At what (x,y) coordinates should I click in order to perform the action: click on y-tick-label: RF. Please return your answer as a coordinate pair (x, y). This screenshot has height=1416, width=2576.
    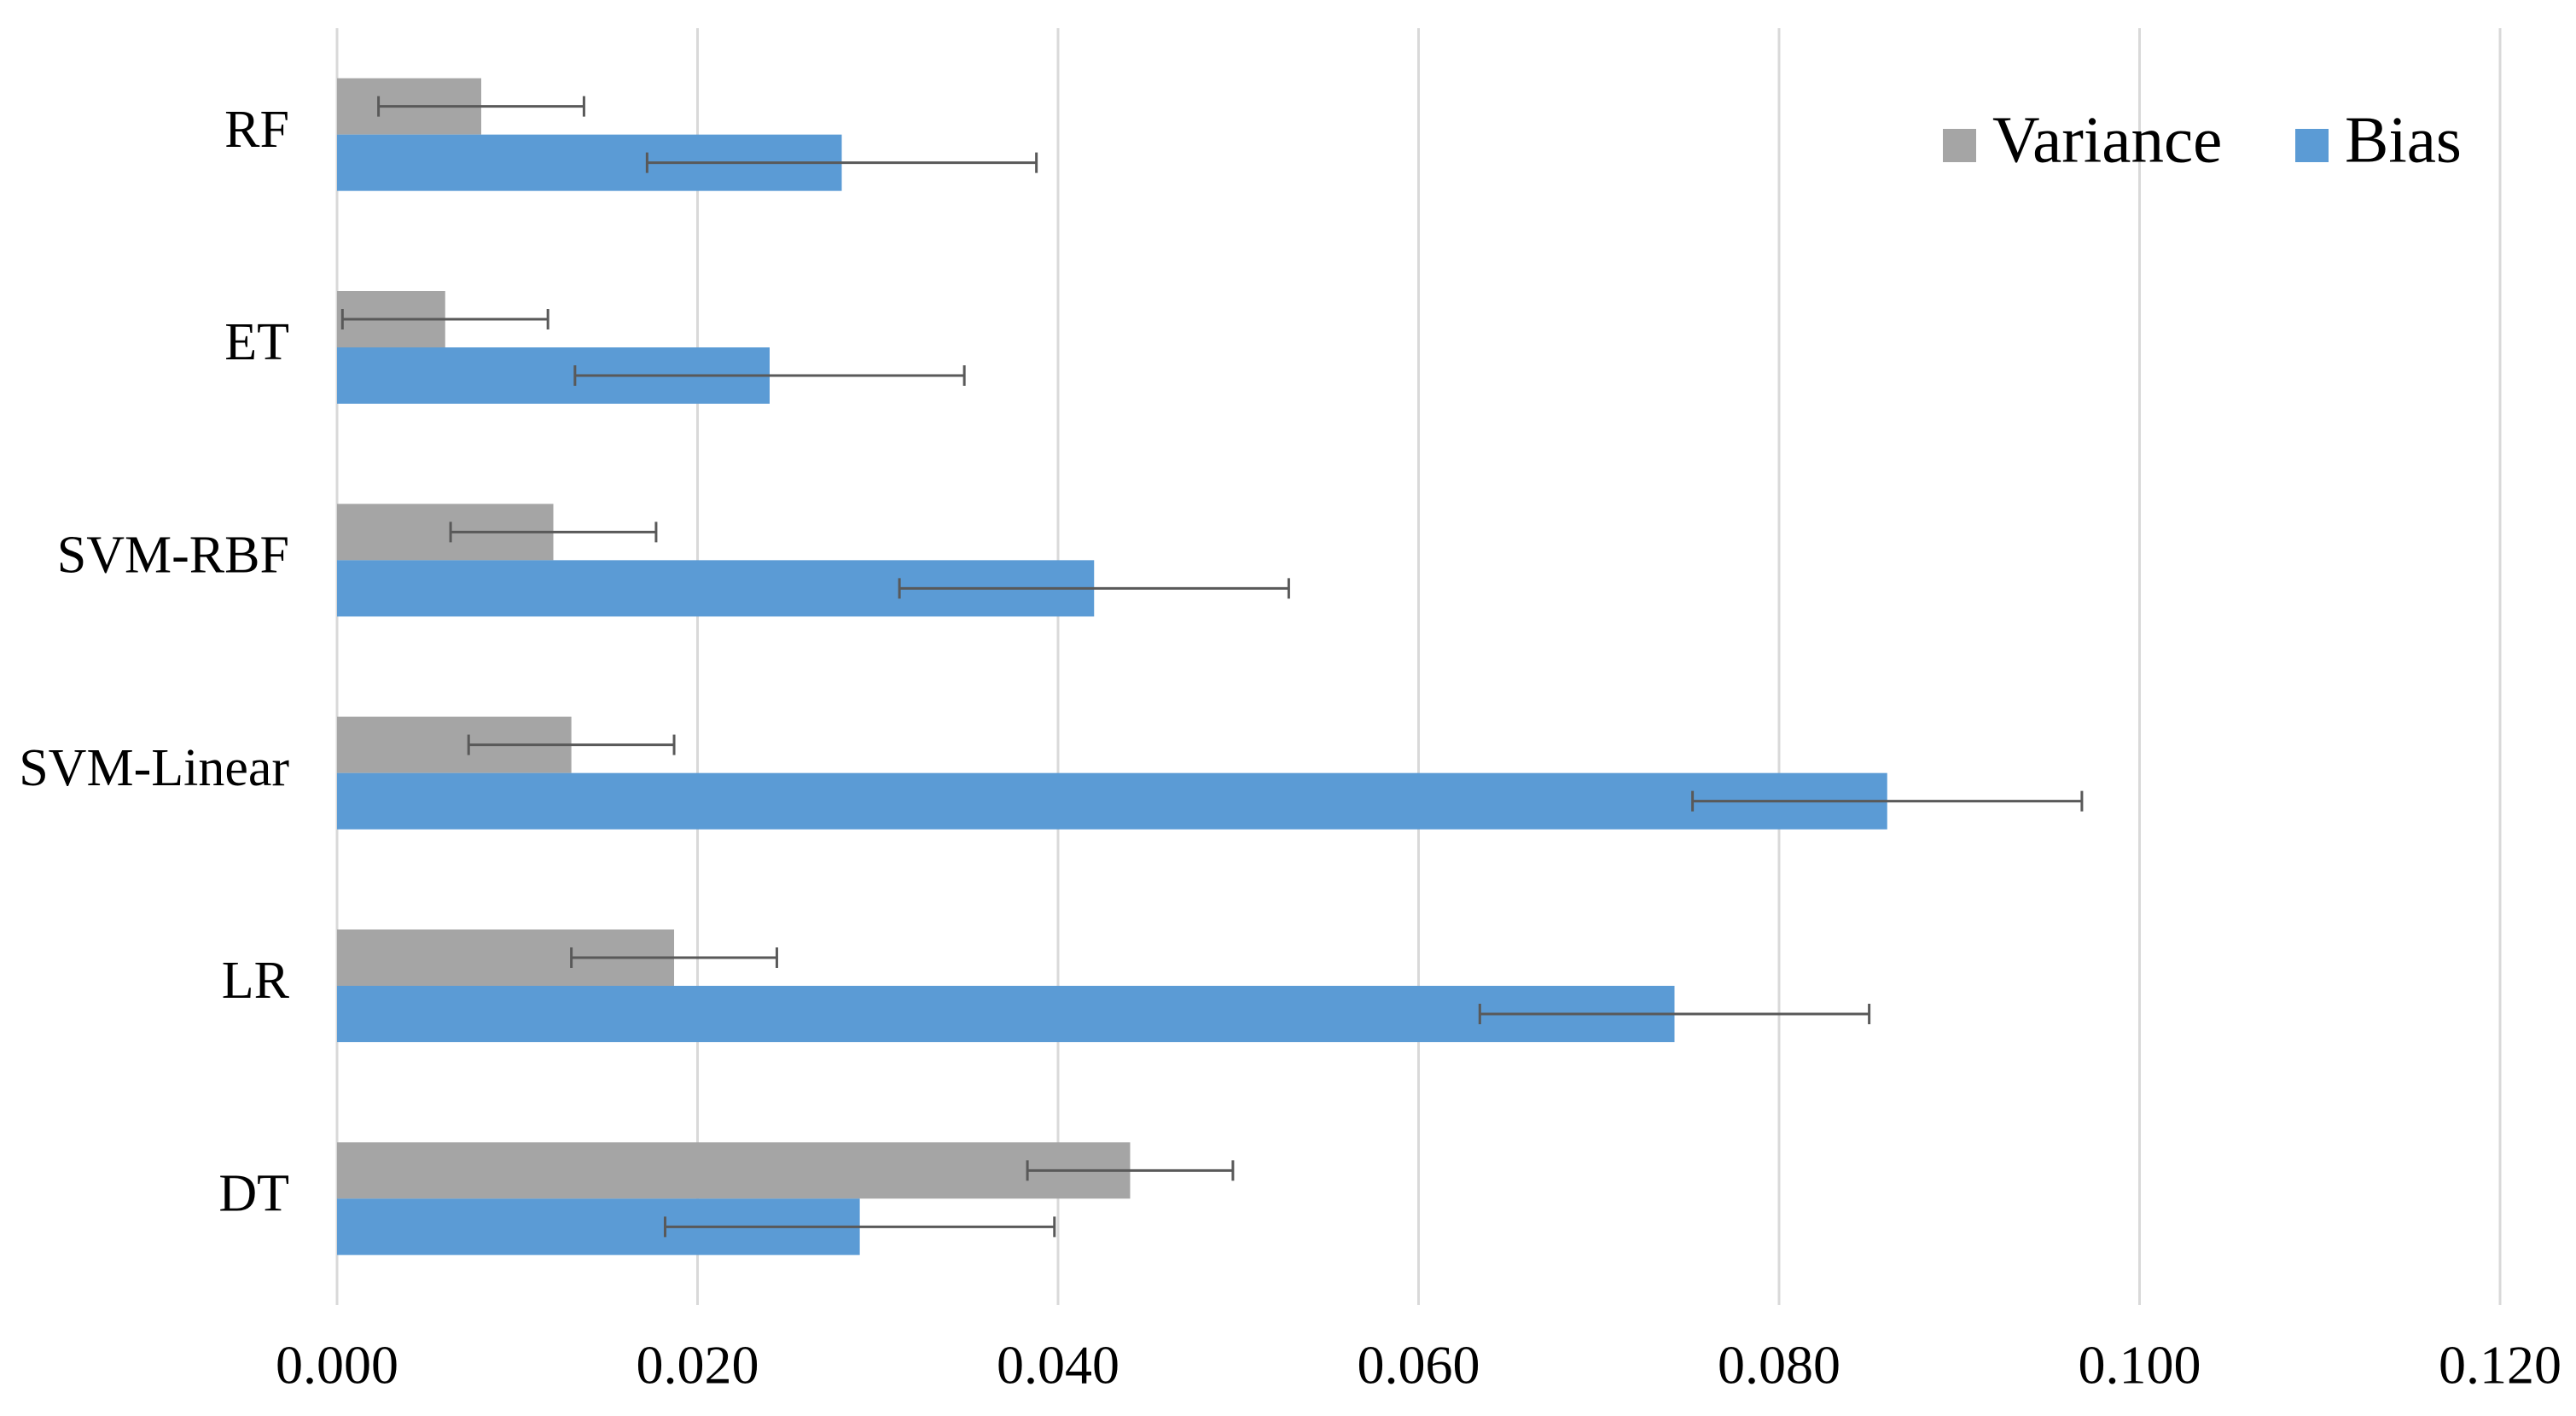
    Looking at the image, I should click on (256, 130).